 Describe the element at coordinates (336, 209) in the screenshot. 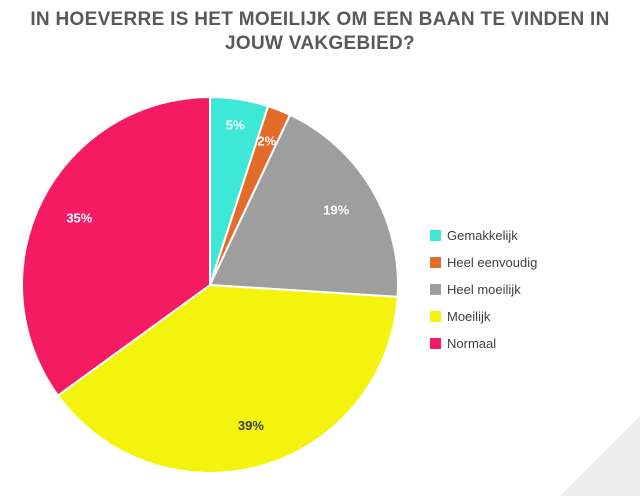

I see `slice-label-heel-moeilijk: 19%` at that location.